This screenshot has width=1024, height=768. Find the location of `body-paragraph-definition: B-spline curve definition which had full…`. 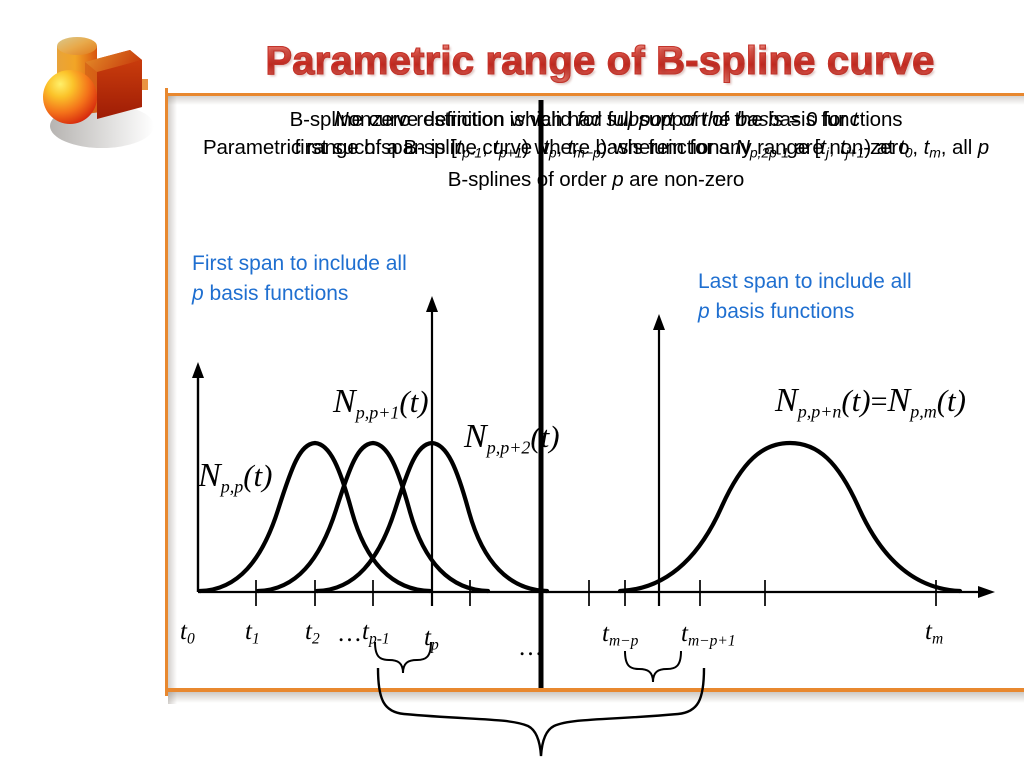

body-paragraph-definition: B-spline curve definition which had full… is located at coordinates (596, 120).